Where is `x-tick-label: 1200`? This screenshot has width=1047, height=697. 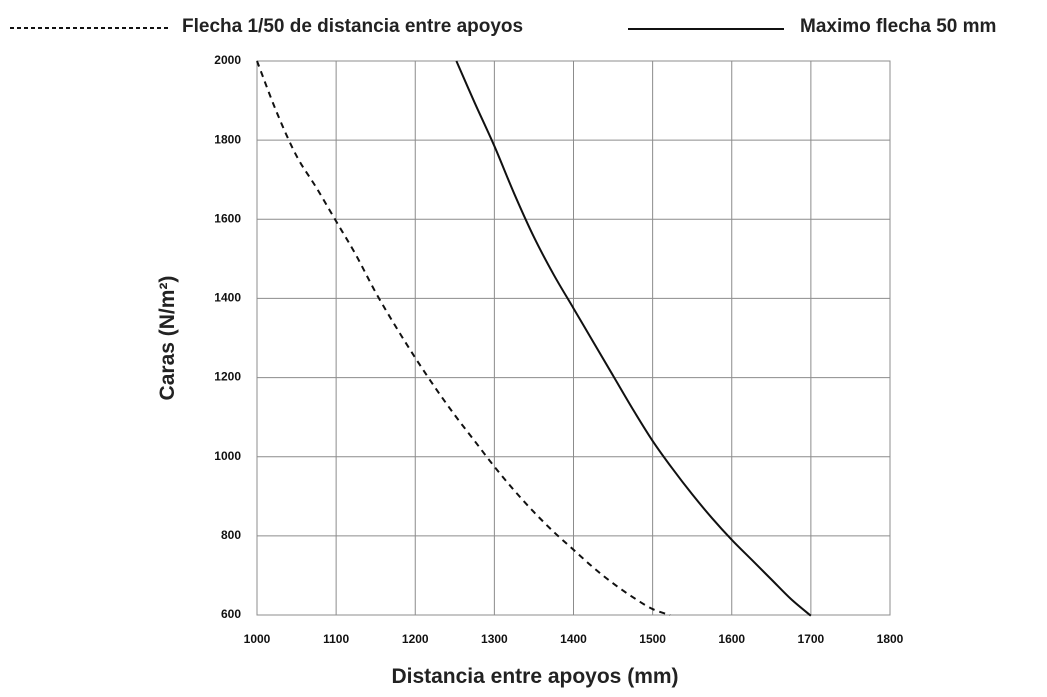
x-tick-label: 1200 is located at coordinates (415, 639).